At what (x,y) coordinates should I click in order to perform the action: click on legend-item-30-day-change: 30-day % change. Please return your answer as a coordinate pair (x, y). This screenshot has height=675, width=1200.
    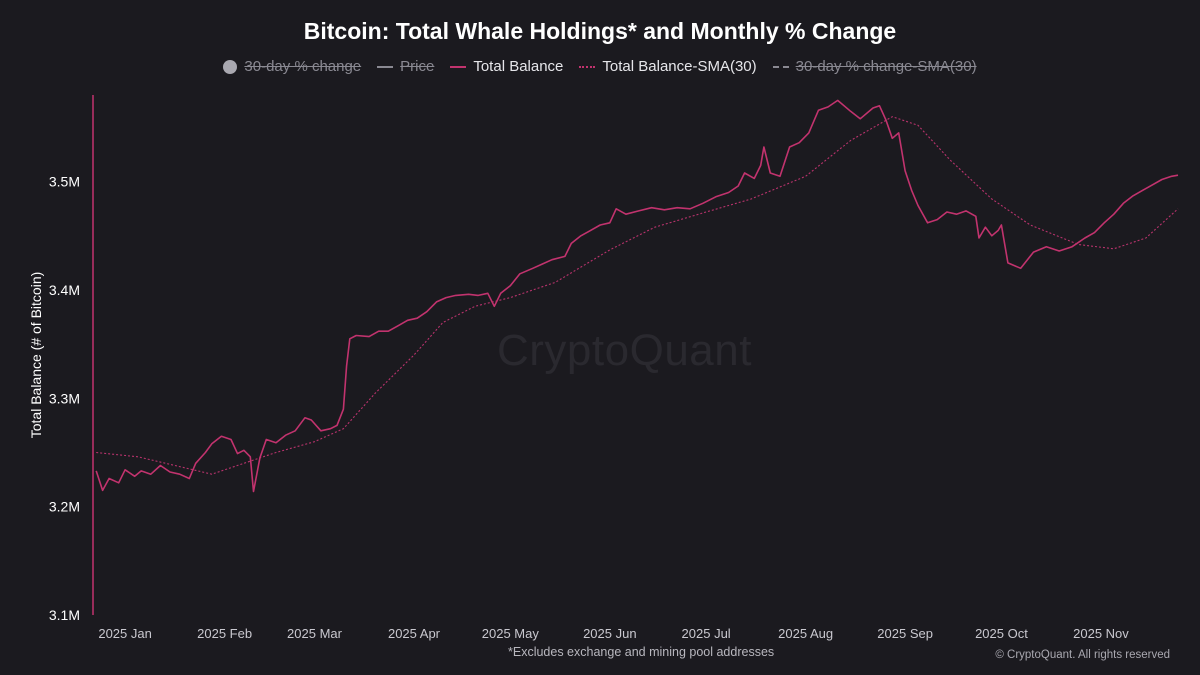
    Looking at the image, I should click on (292, 66).